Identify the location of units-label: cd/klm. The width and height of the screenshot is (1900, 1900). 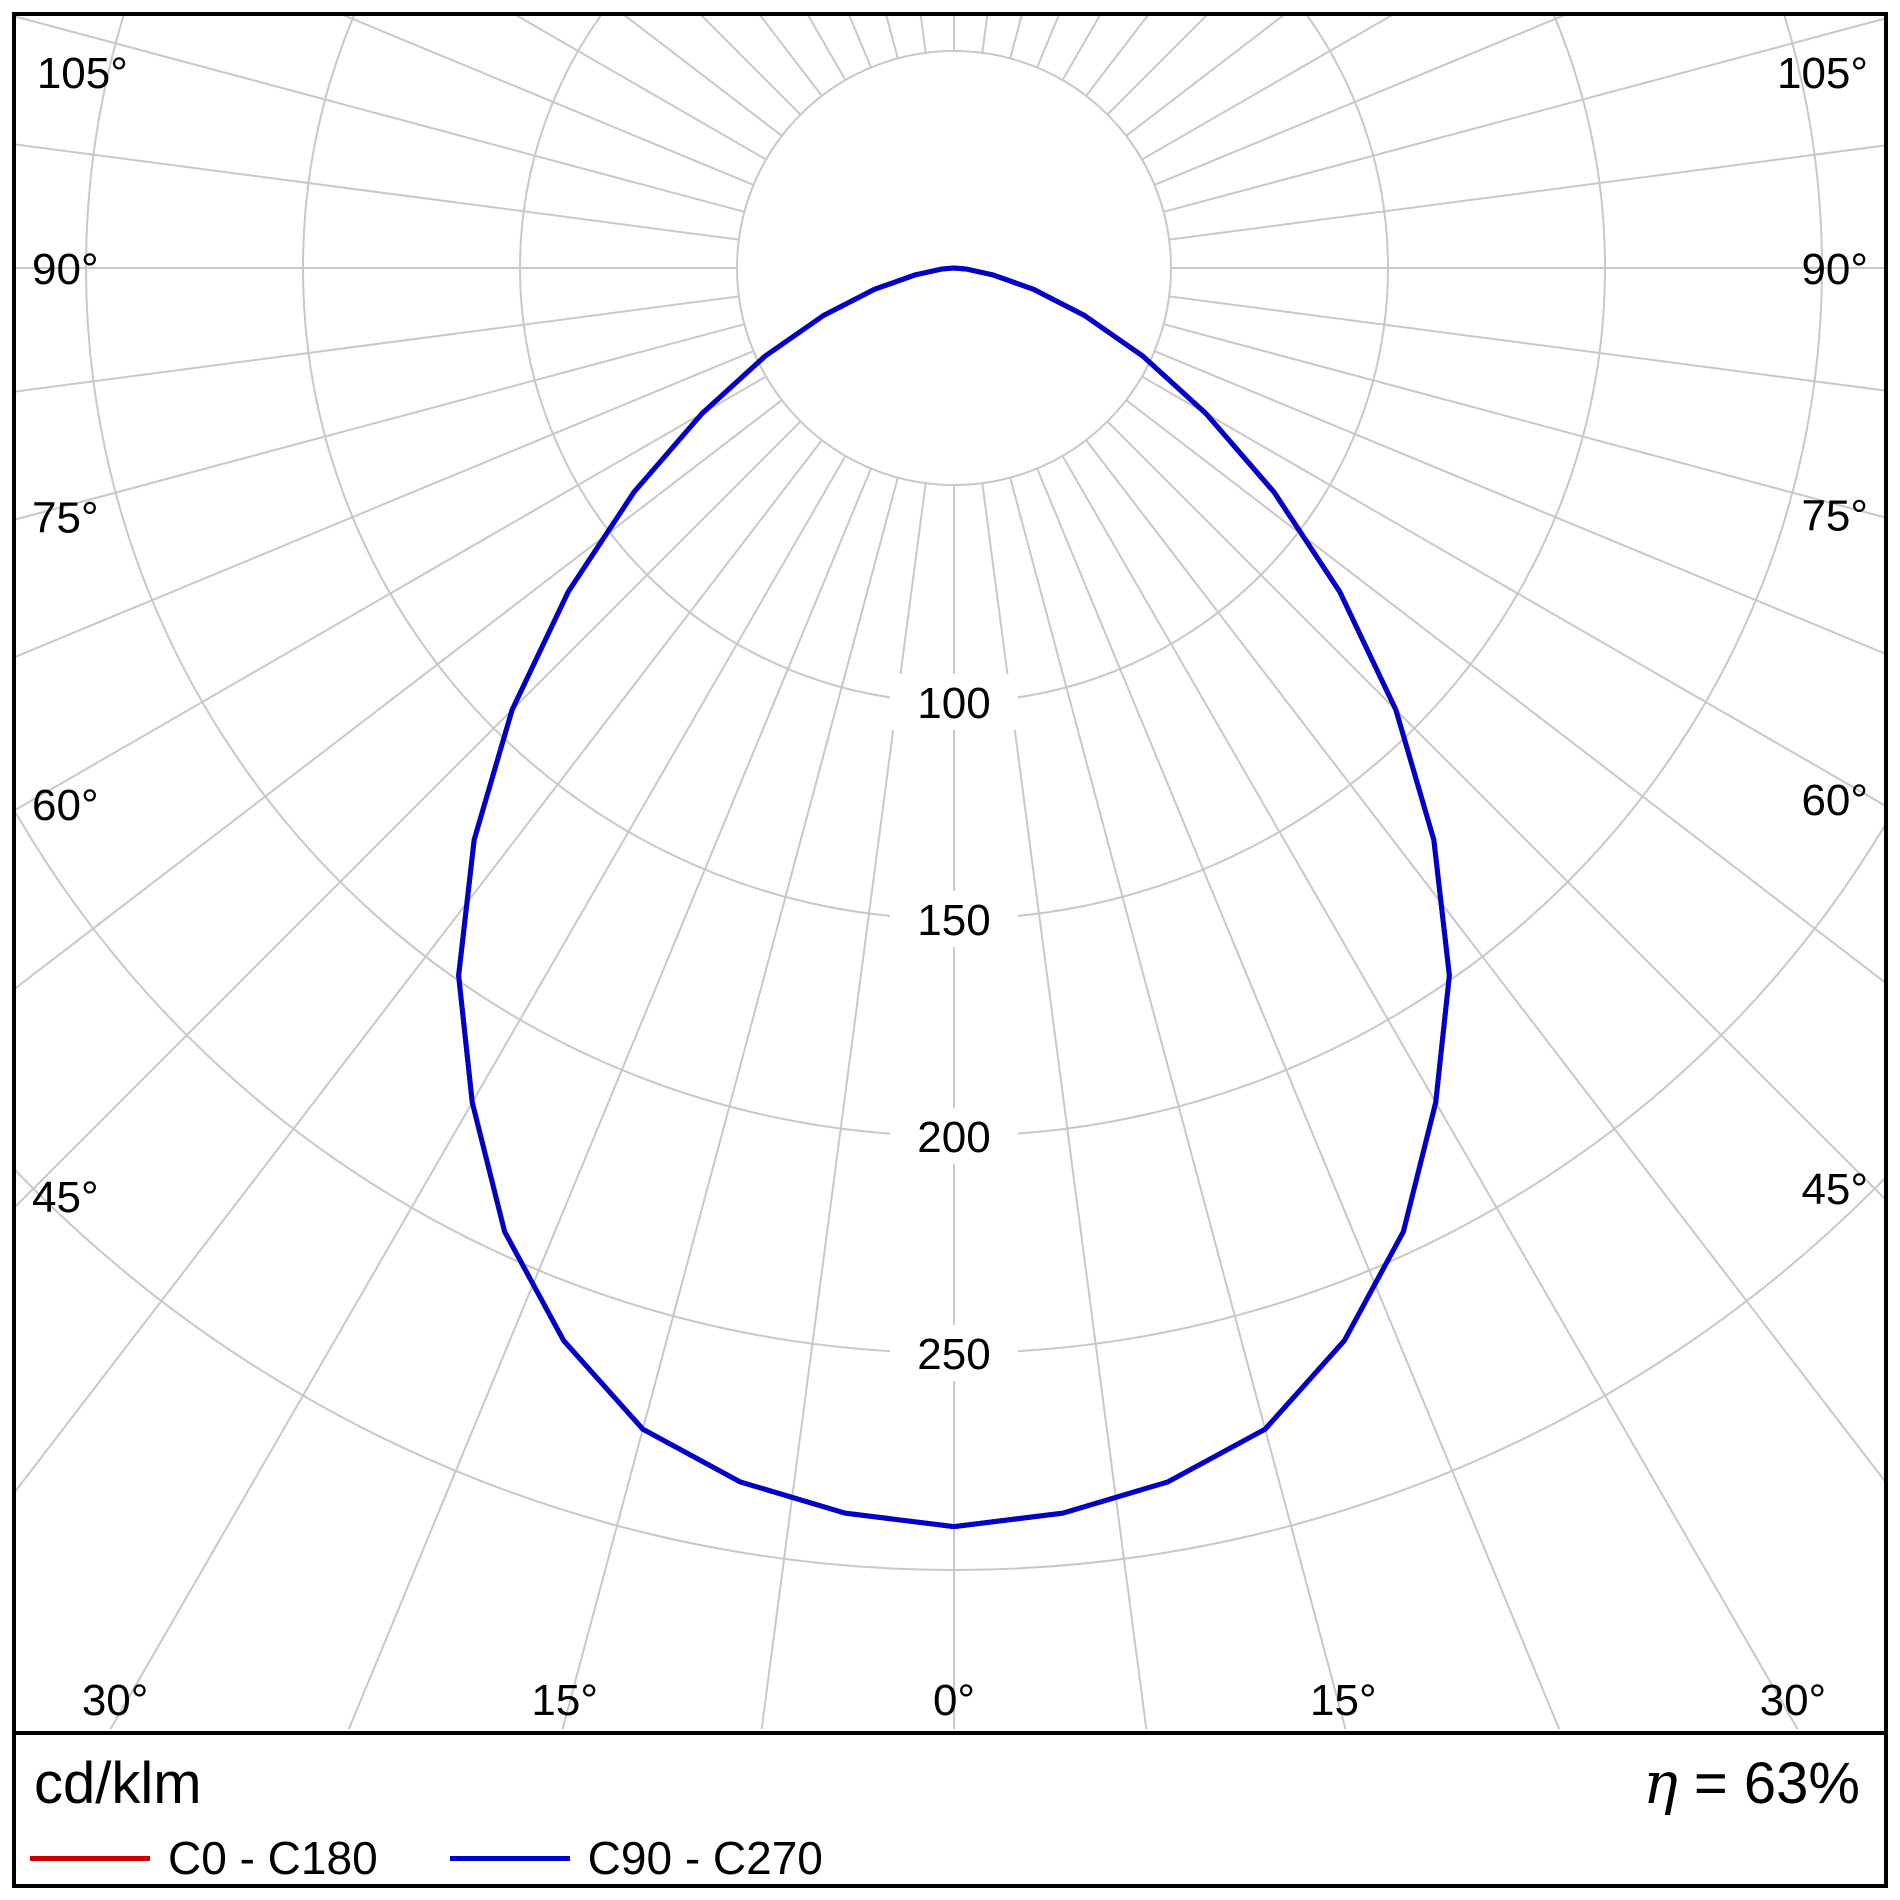
(118, 1783).